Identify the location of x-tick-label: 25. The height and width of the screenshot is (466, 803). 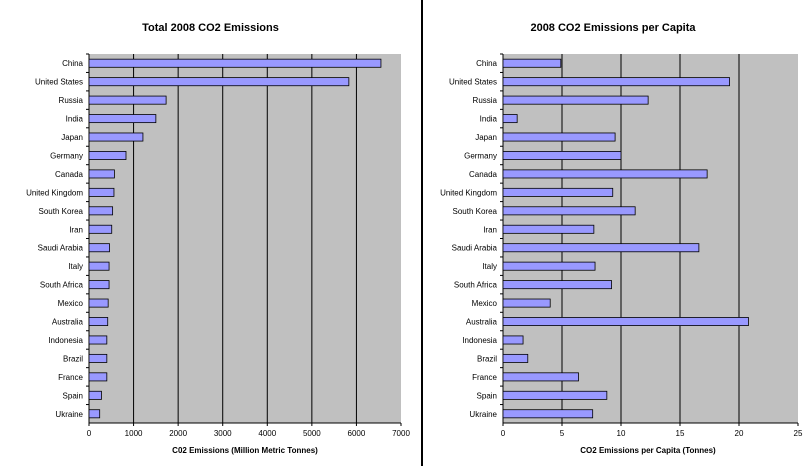
(798, 433).